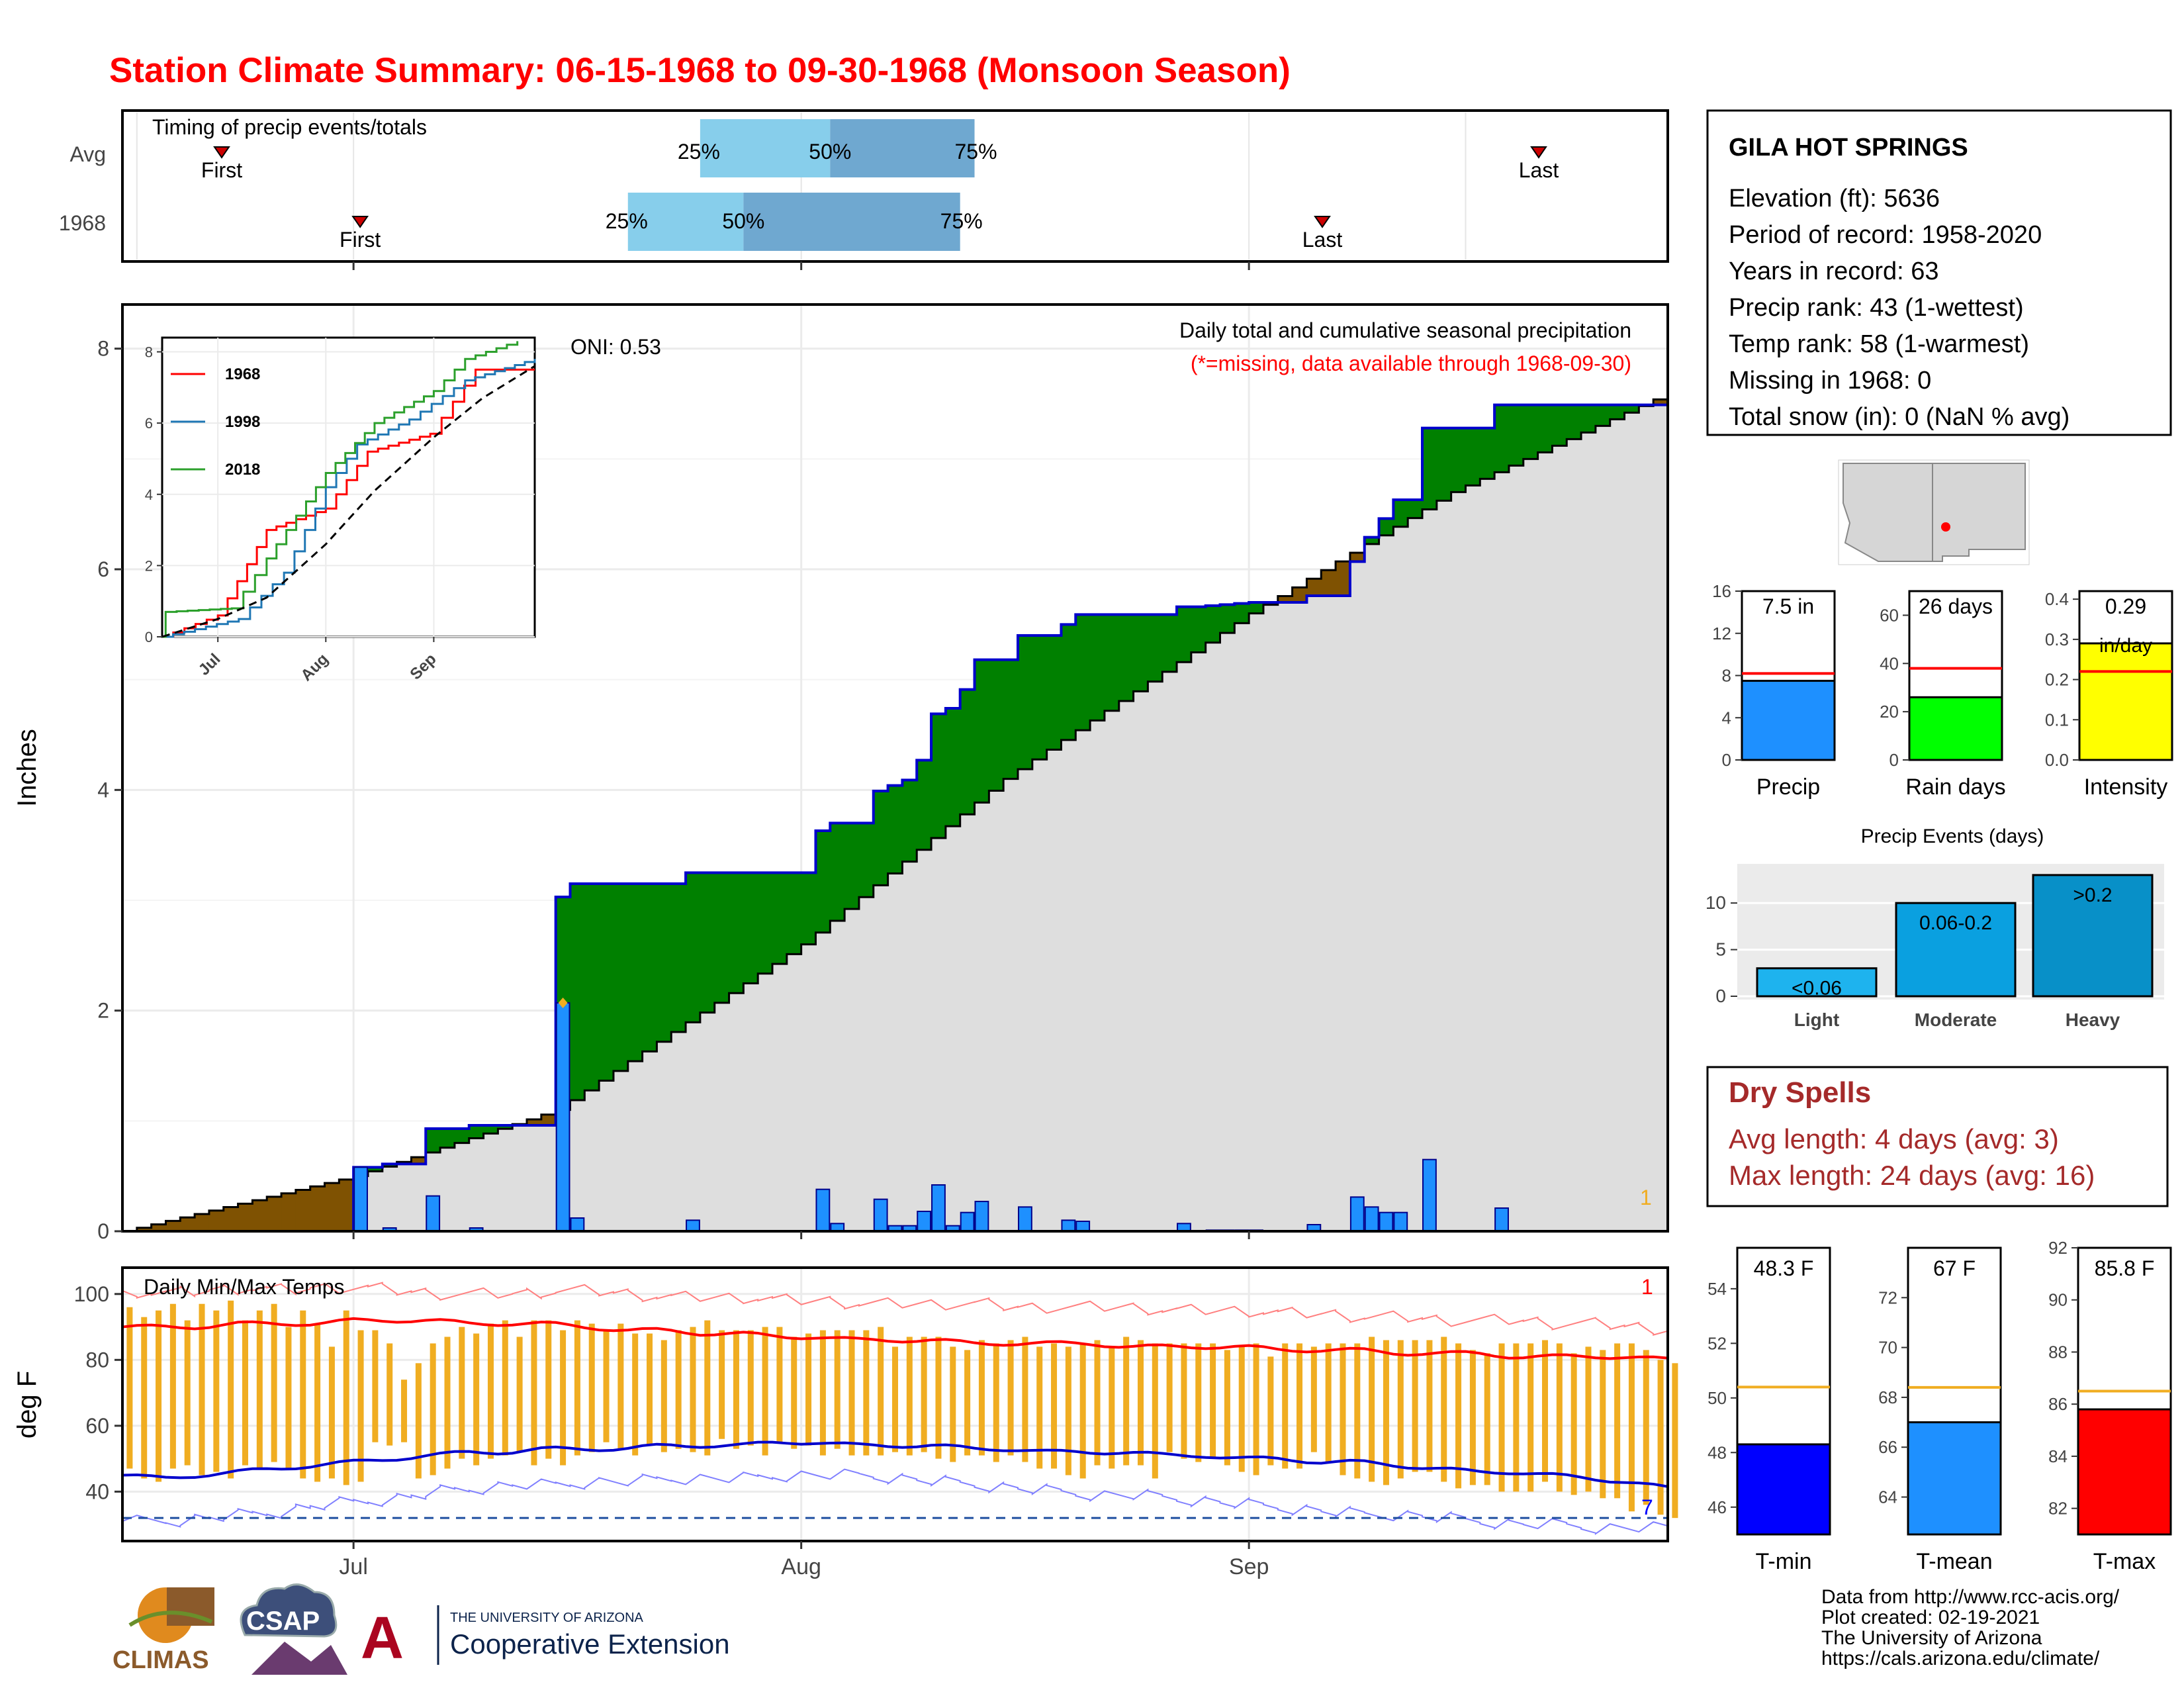  I want to click on events-bar-label: 0.06-0.2, so click(1955, 923).